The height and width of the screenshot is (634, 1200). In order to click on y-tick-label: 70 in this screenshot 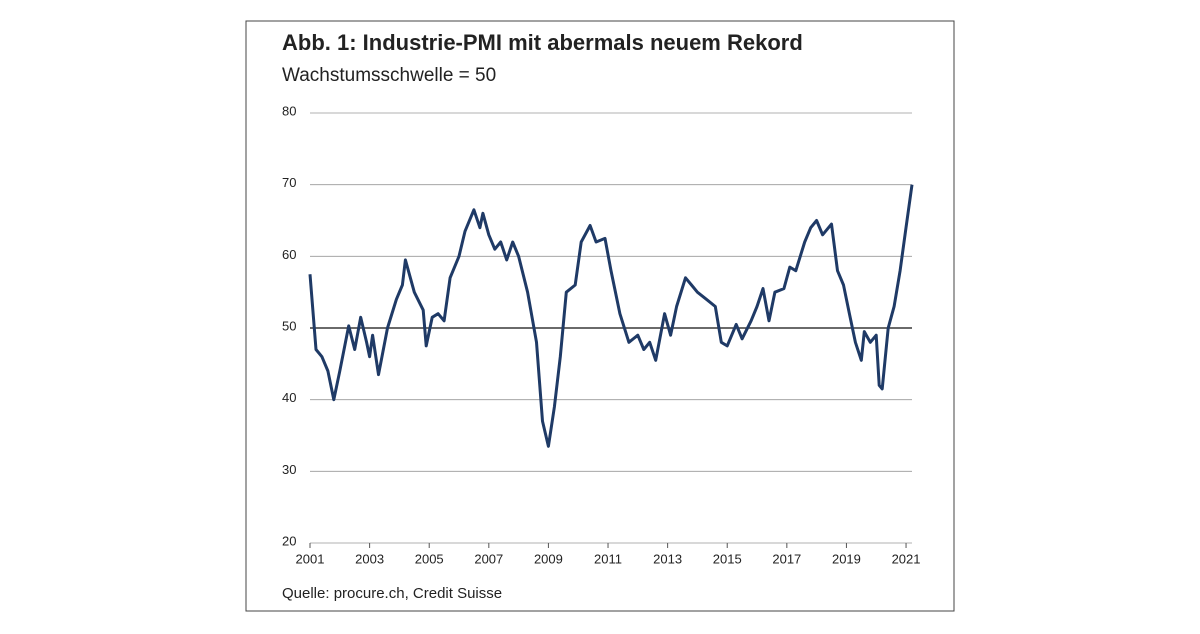, I will do `click(289, 182)`.